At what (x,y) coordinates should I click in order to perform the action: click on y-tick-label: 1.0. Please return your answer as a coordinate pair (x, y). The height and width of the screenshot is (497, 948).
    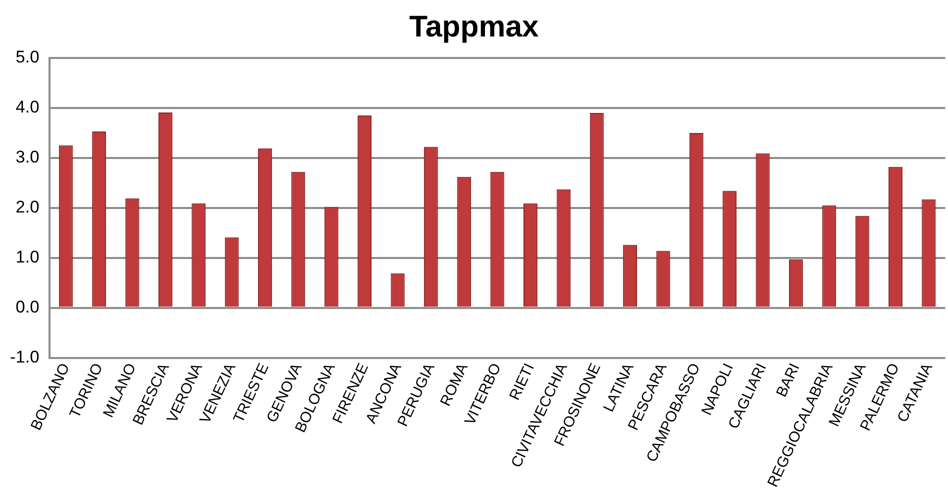
    Looking at the image, I should click on (28, 257).